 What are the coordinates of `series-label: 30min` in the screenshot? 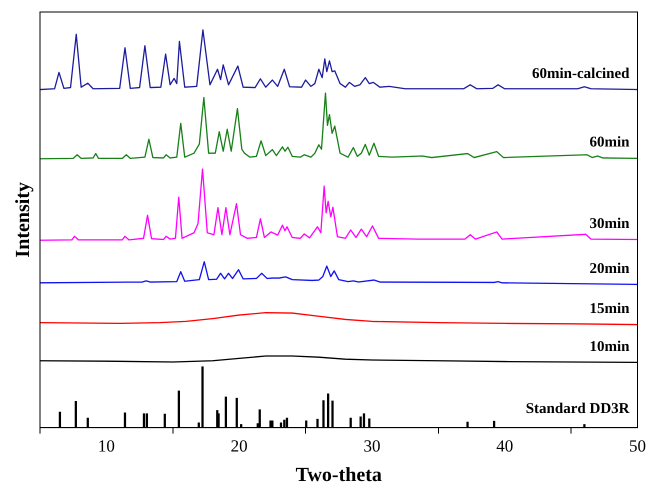 It's located at (609, 224).